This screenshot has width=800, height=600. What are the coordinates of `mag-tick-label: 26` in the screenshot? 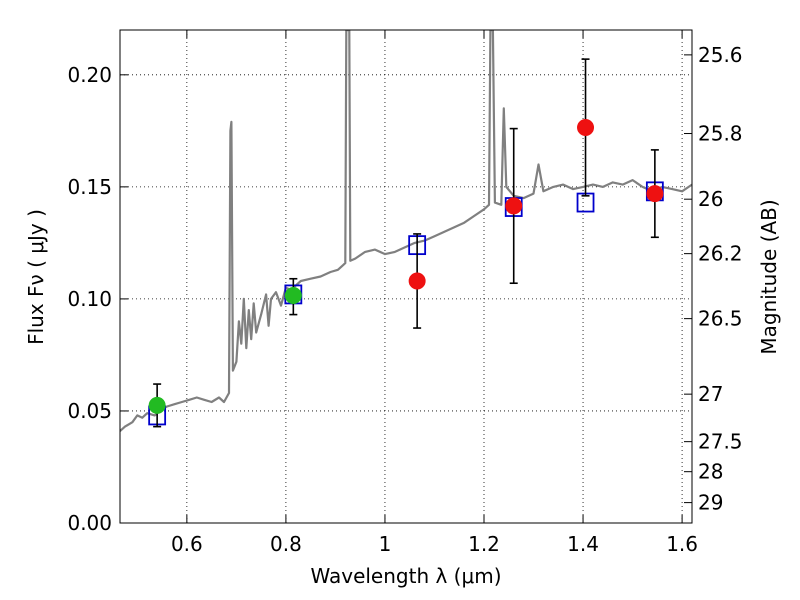 It's located at (710, 199).